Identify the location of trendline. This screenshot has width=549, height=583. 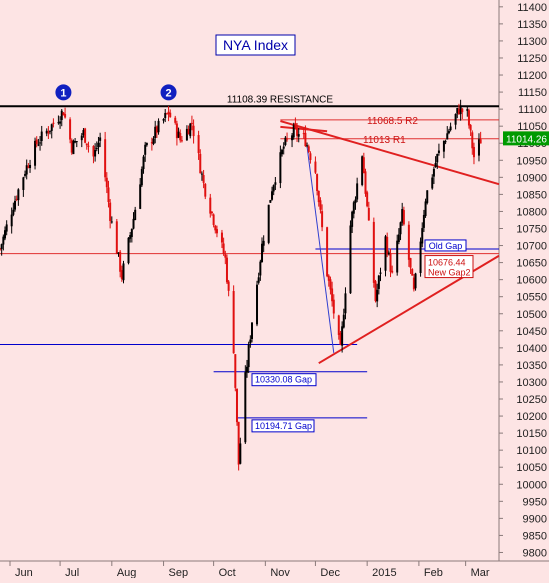
(390, 153).